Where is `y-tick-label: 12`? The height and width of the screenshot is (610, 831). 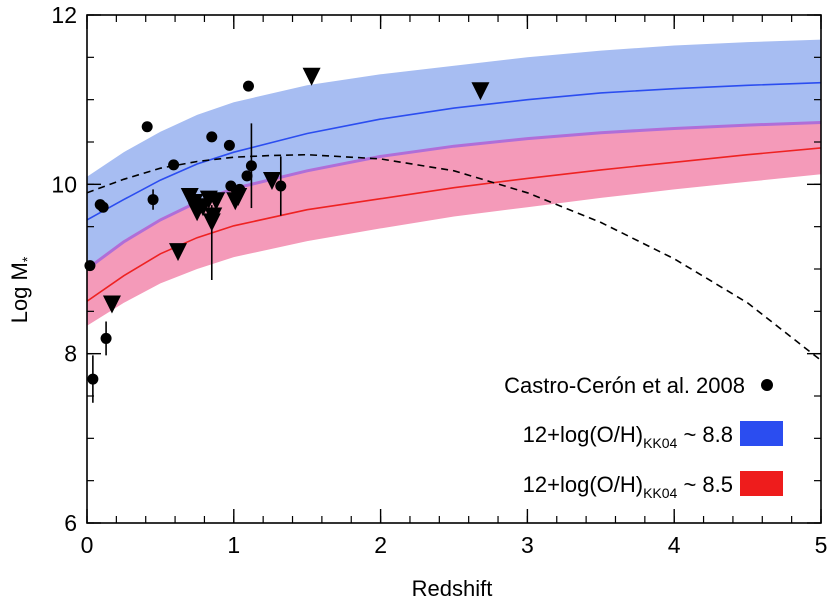 y-tick-label: 12 is located at coordinates (64, 15).